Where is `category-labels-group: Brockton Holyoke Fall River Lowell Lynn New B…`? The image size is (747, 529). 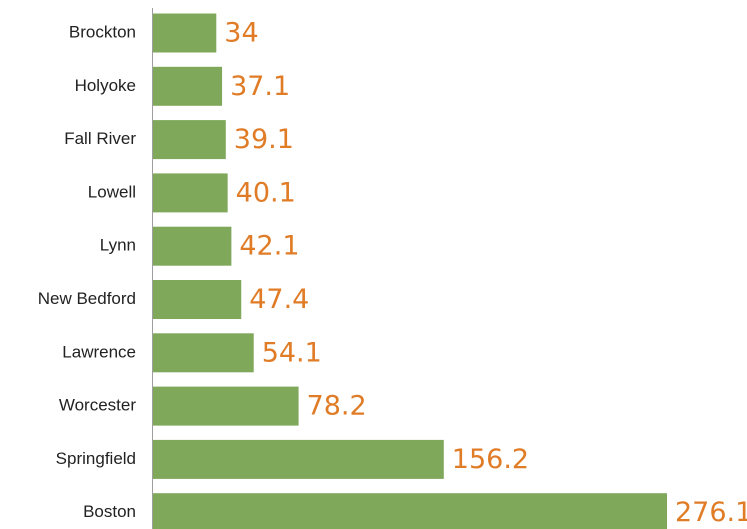 category-labels-group: Brockton Holyoke Fall River Lowell Lynn New B… is located at coordinates (87, 271).